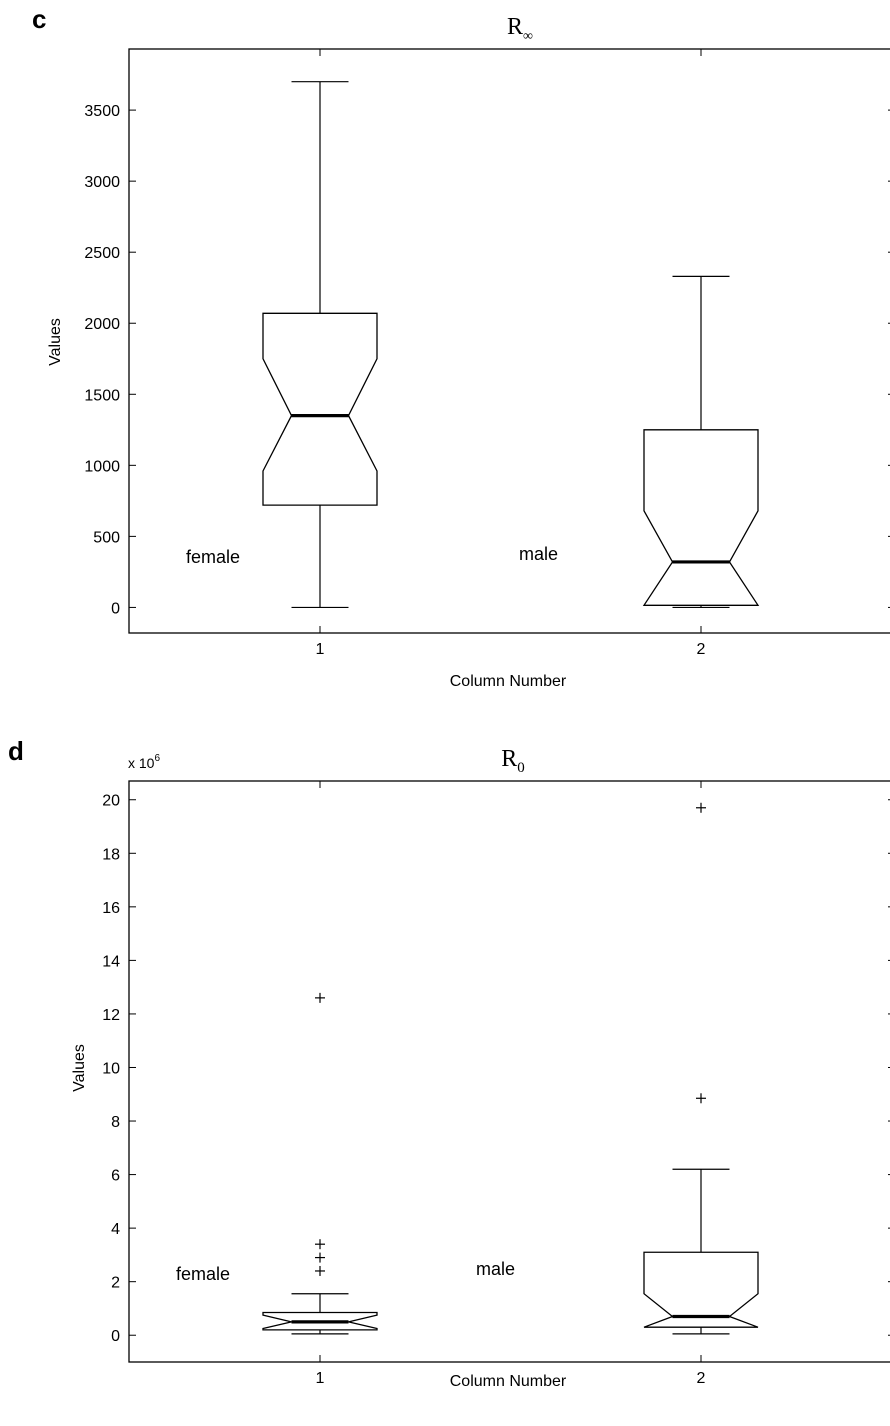 The width and height of the screenshot is (890, 1426). I want to click on panel-label-c: c, so click(39, 19).